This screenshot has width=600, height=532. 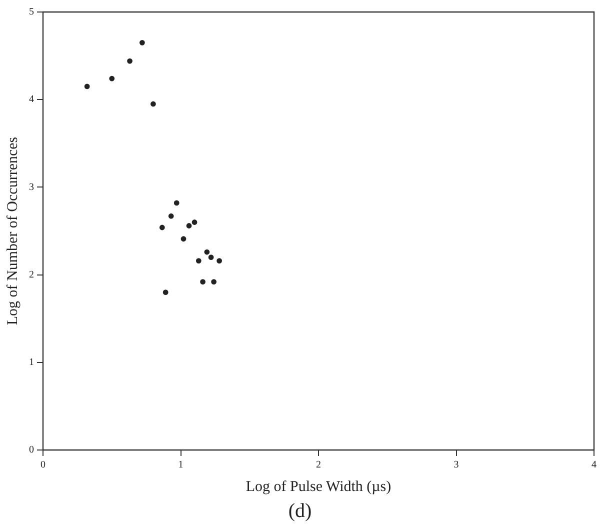 What do you see at coordinates (31, 274) in the screenshot?
I see `y-tick-label: 2` at bounding box center [31, 274].